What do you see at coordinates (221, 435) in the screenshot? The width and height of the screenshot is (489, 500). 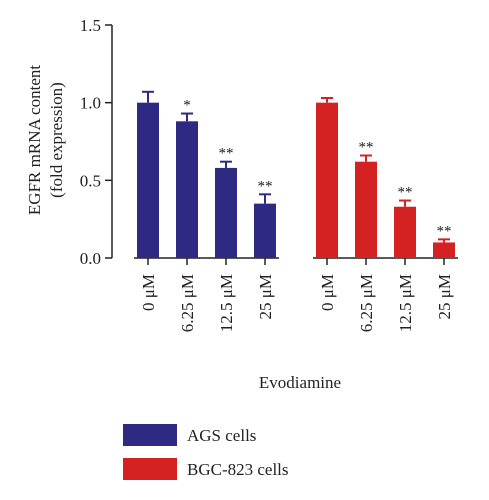 I see `legend-label: AGS cells` at bounding box center [221, 435].